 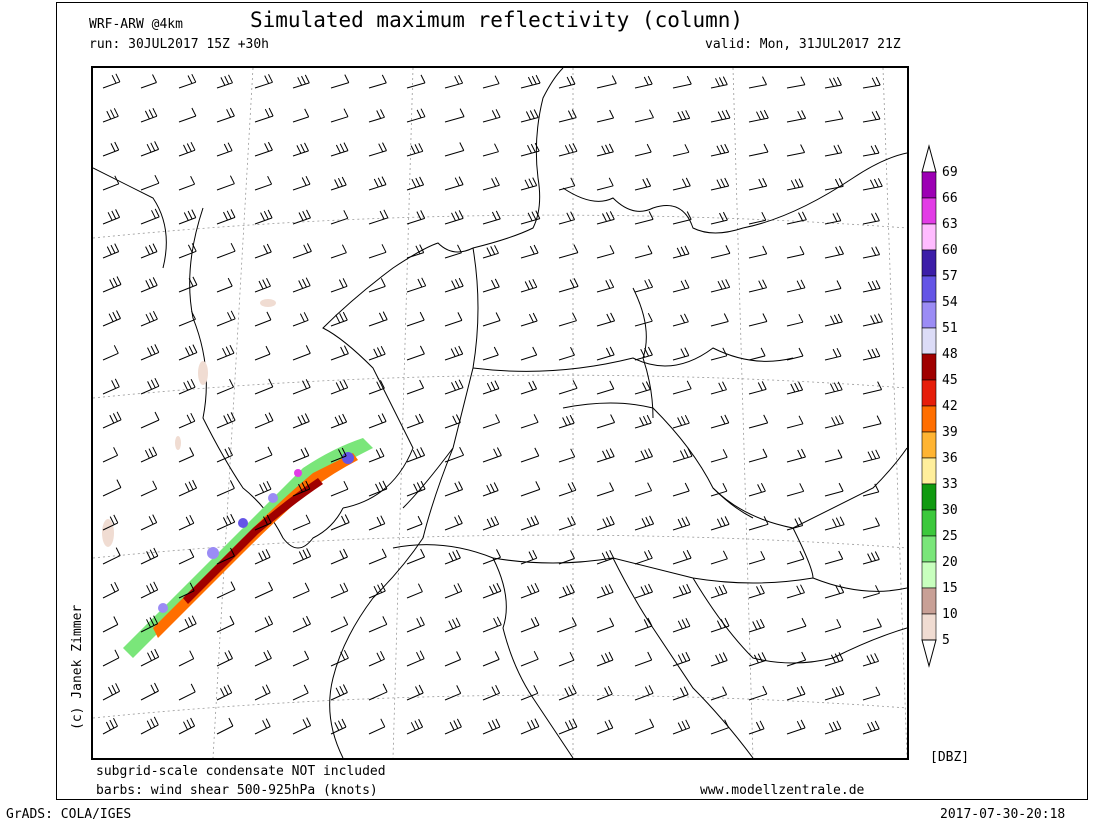 What do you see at coordinates (189, 423) in the screenshot?
I see `weak-echoes` at bounding box center [189, 423].